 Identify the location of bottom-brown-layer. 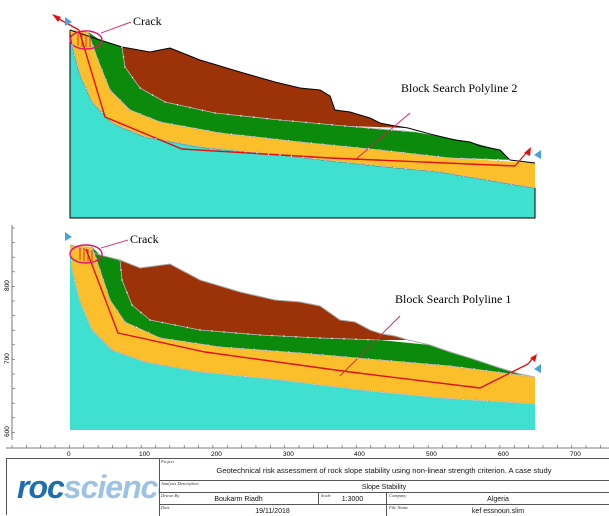
(264, 300).